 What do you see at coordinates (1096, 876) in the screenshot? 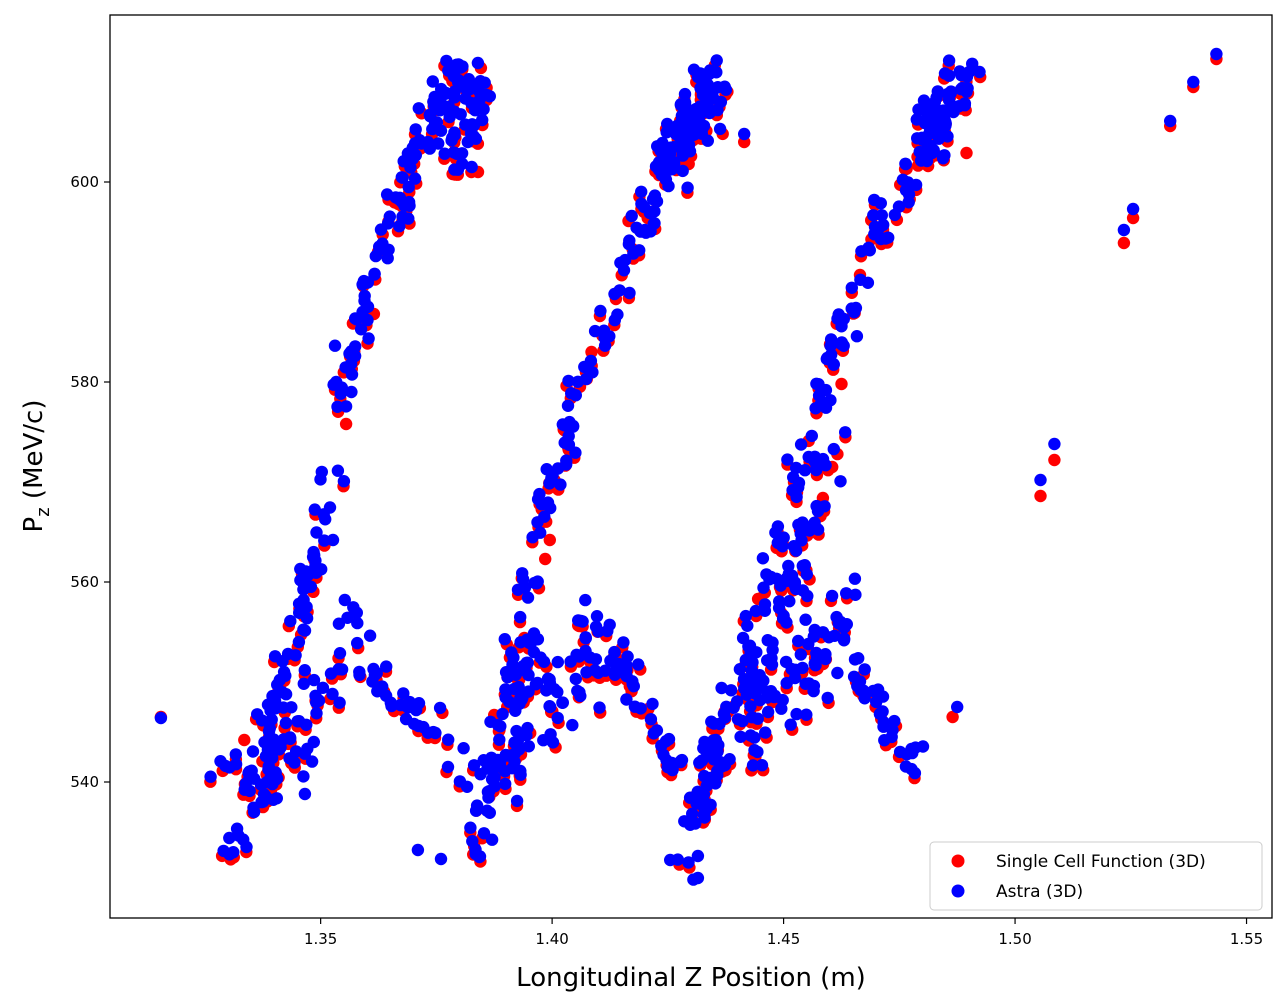
I see `legend-box` at bounding box center [1096, 876].